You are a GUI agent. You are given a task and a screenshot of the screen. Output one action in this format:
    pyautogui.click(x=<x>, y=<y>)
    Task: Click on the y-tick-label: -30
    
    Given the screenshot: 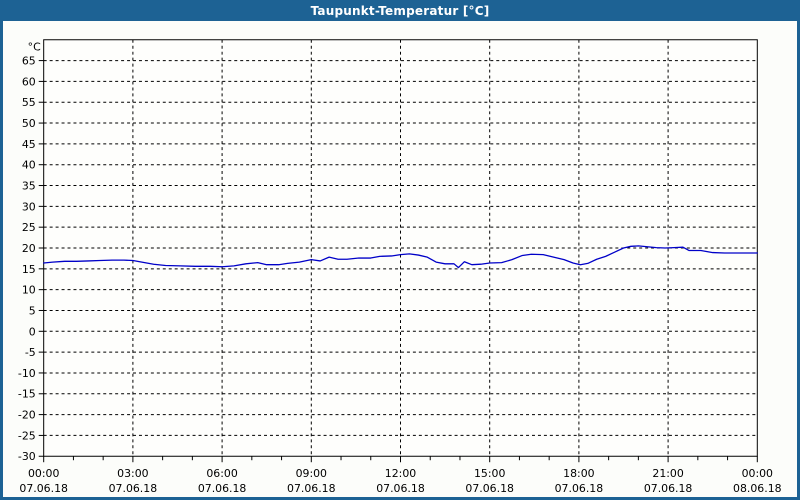 What is the action you would take?
    pyautogui.click(x=27, y=456)
    